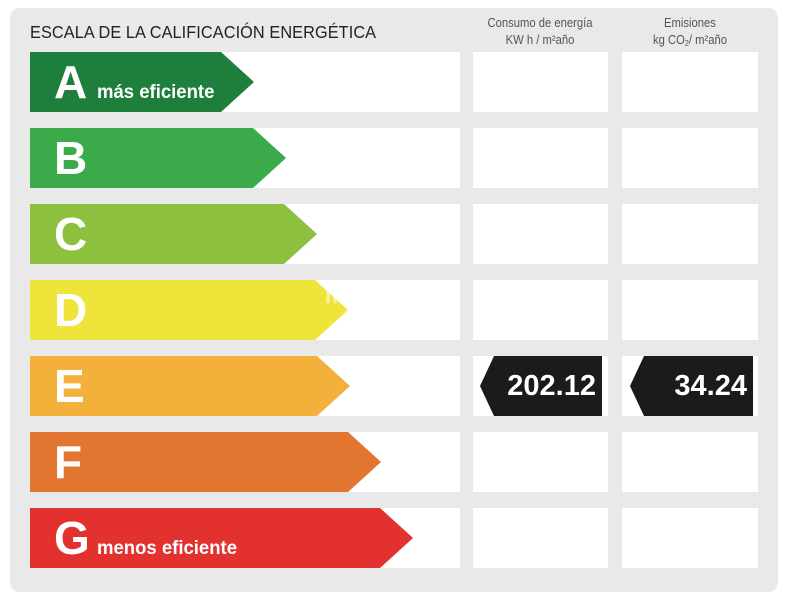 The height and width of the screenshot is (600, 785). I want to click on rating-letter: C, so click(71, 234).